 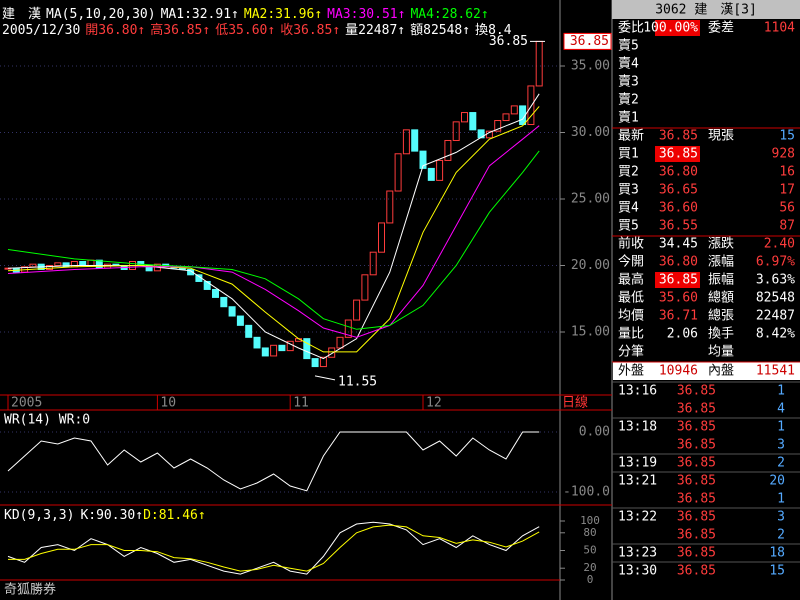 What do you see at coordinates (721, 244) in the screenshot?
I see `quote-label: 漲跌` at bounding box center [721, 244].